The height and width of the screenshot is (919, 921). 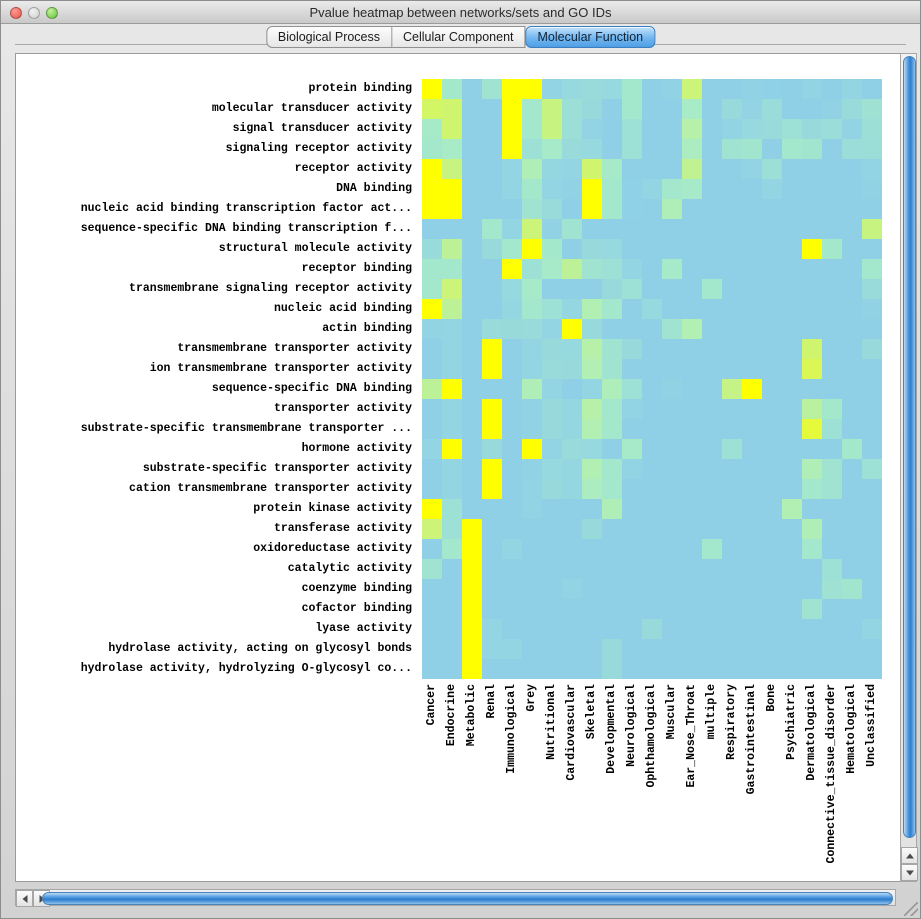 What do you see at coordinates (909, 872) in the screenshot?
I see `scroll-down-button` at bounding box center [909, 872].